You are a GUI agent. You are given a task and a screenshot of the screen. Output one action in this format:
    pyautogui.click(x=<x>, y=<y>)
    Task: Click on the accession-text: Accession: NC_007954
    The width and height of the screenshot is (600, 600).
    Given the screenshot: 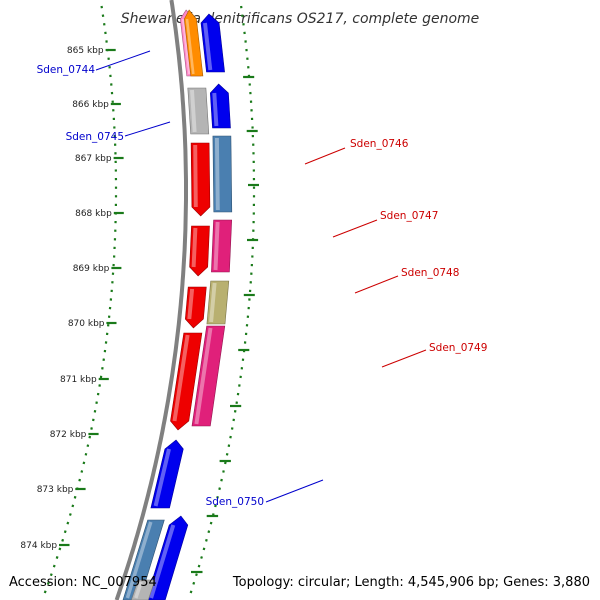 What is the action you would take?
    pyautogui.click(x=83, y=582)
    